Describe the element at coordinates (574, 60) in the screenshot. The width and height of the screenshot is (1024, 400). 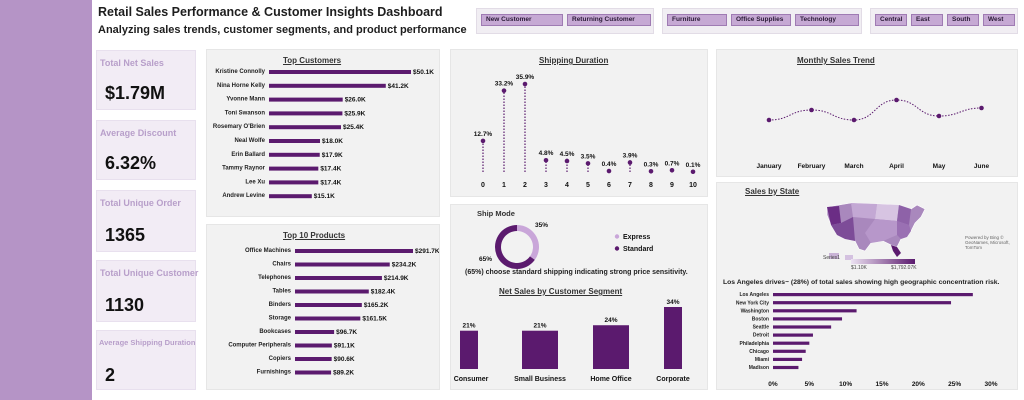
I see `shipping-duration-title: Shipping Duration` at that location.